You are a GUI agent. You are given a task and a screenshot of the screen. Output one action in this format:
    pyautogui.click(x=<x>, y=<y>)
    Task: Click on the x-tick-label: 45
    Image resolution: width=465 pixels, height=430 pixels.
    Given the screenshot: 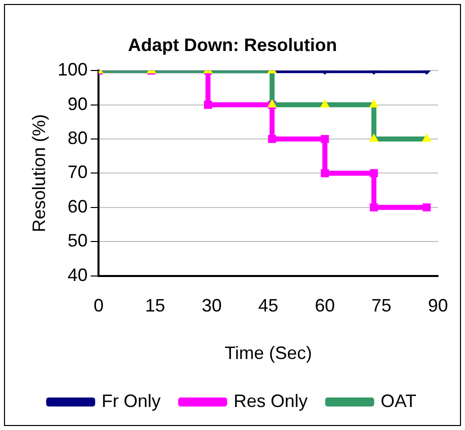 What is the action you would take?
    pyautogui.click(x=268, y=306)
    